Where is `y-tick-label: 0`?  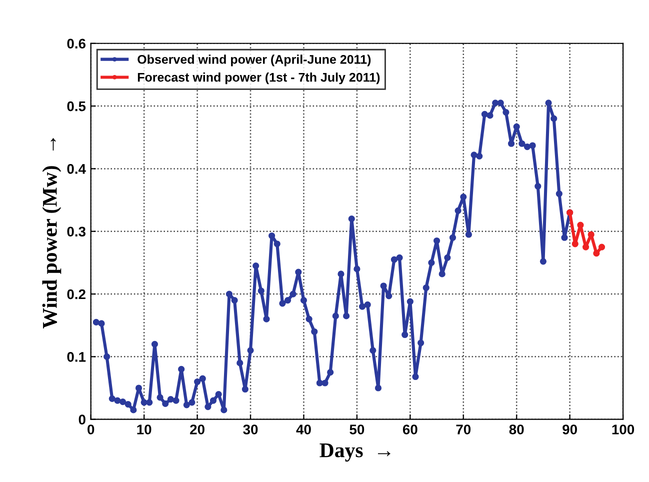
y-tick-label: 0 is located at coordinates (82, 419).